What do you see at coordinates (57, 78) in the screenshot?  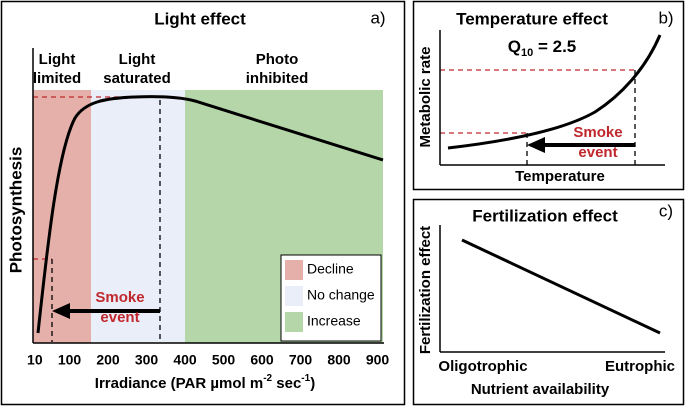 I see `zone-label: limited` at bounding box center [57, 78].